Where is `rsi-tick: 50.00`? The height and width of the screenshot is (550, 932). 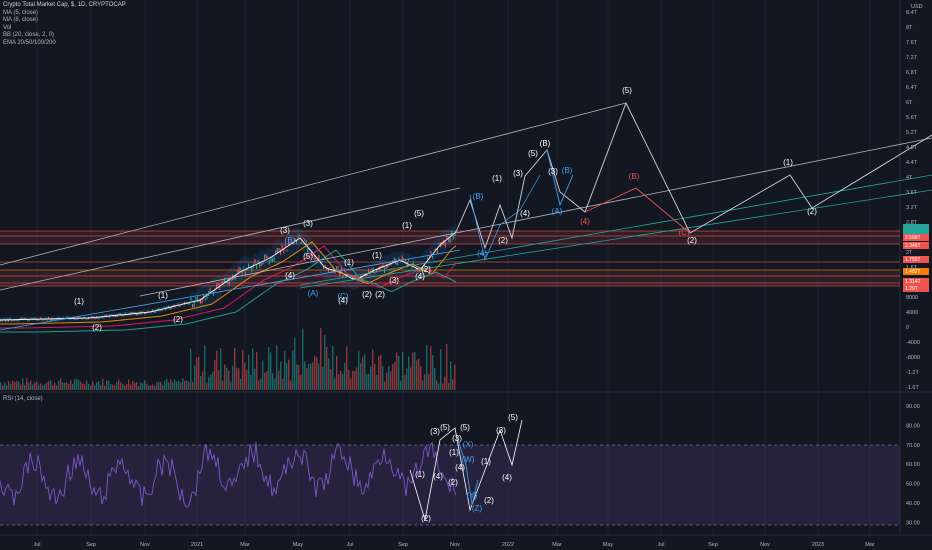
rsi-tick: 50.00 is located at coordinates (913, 485).